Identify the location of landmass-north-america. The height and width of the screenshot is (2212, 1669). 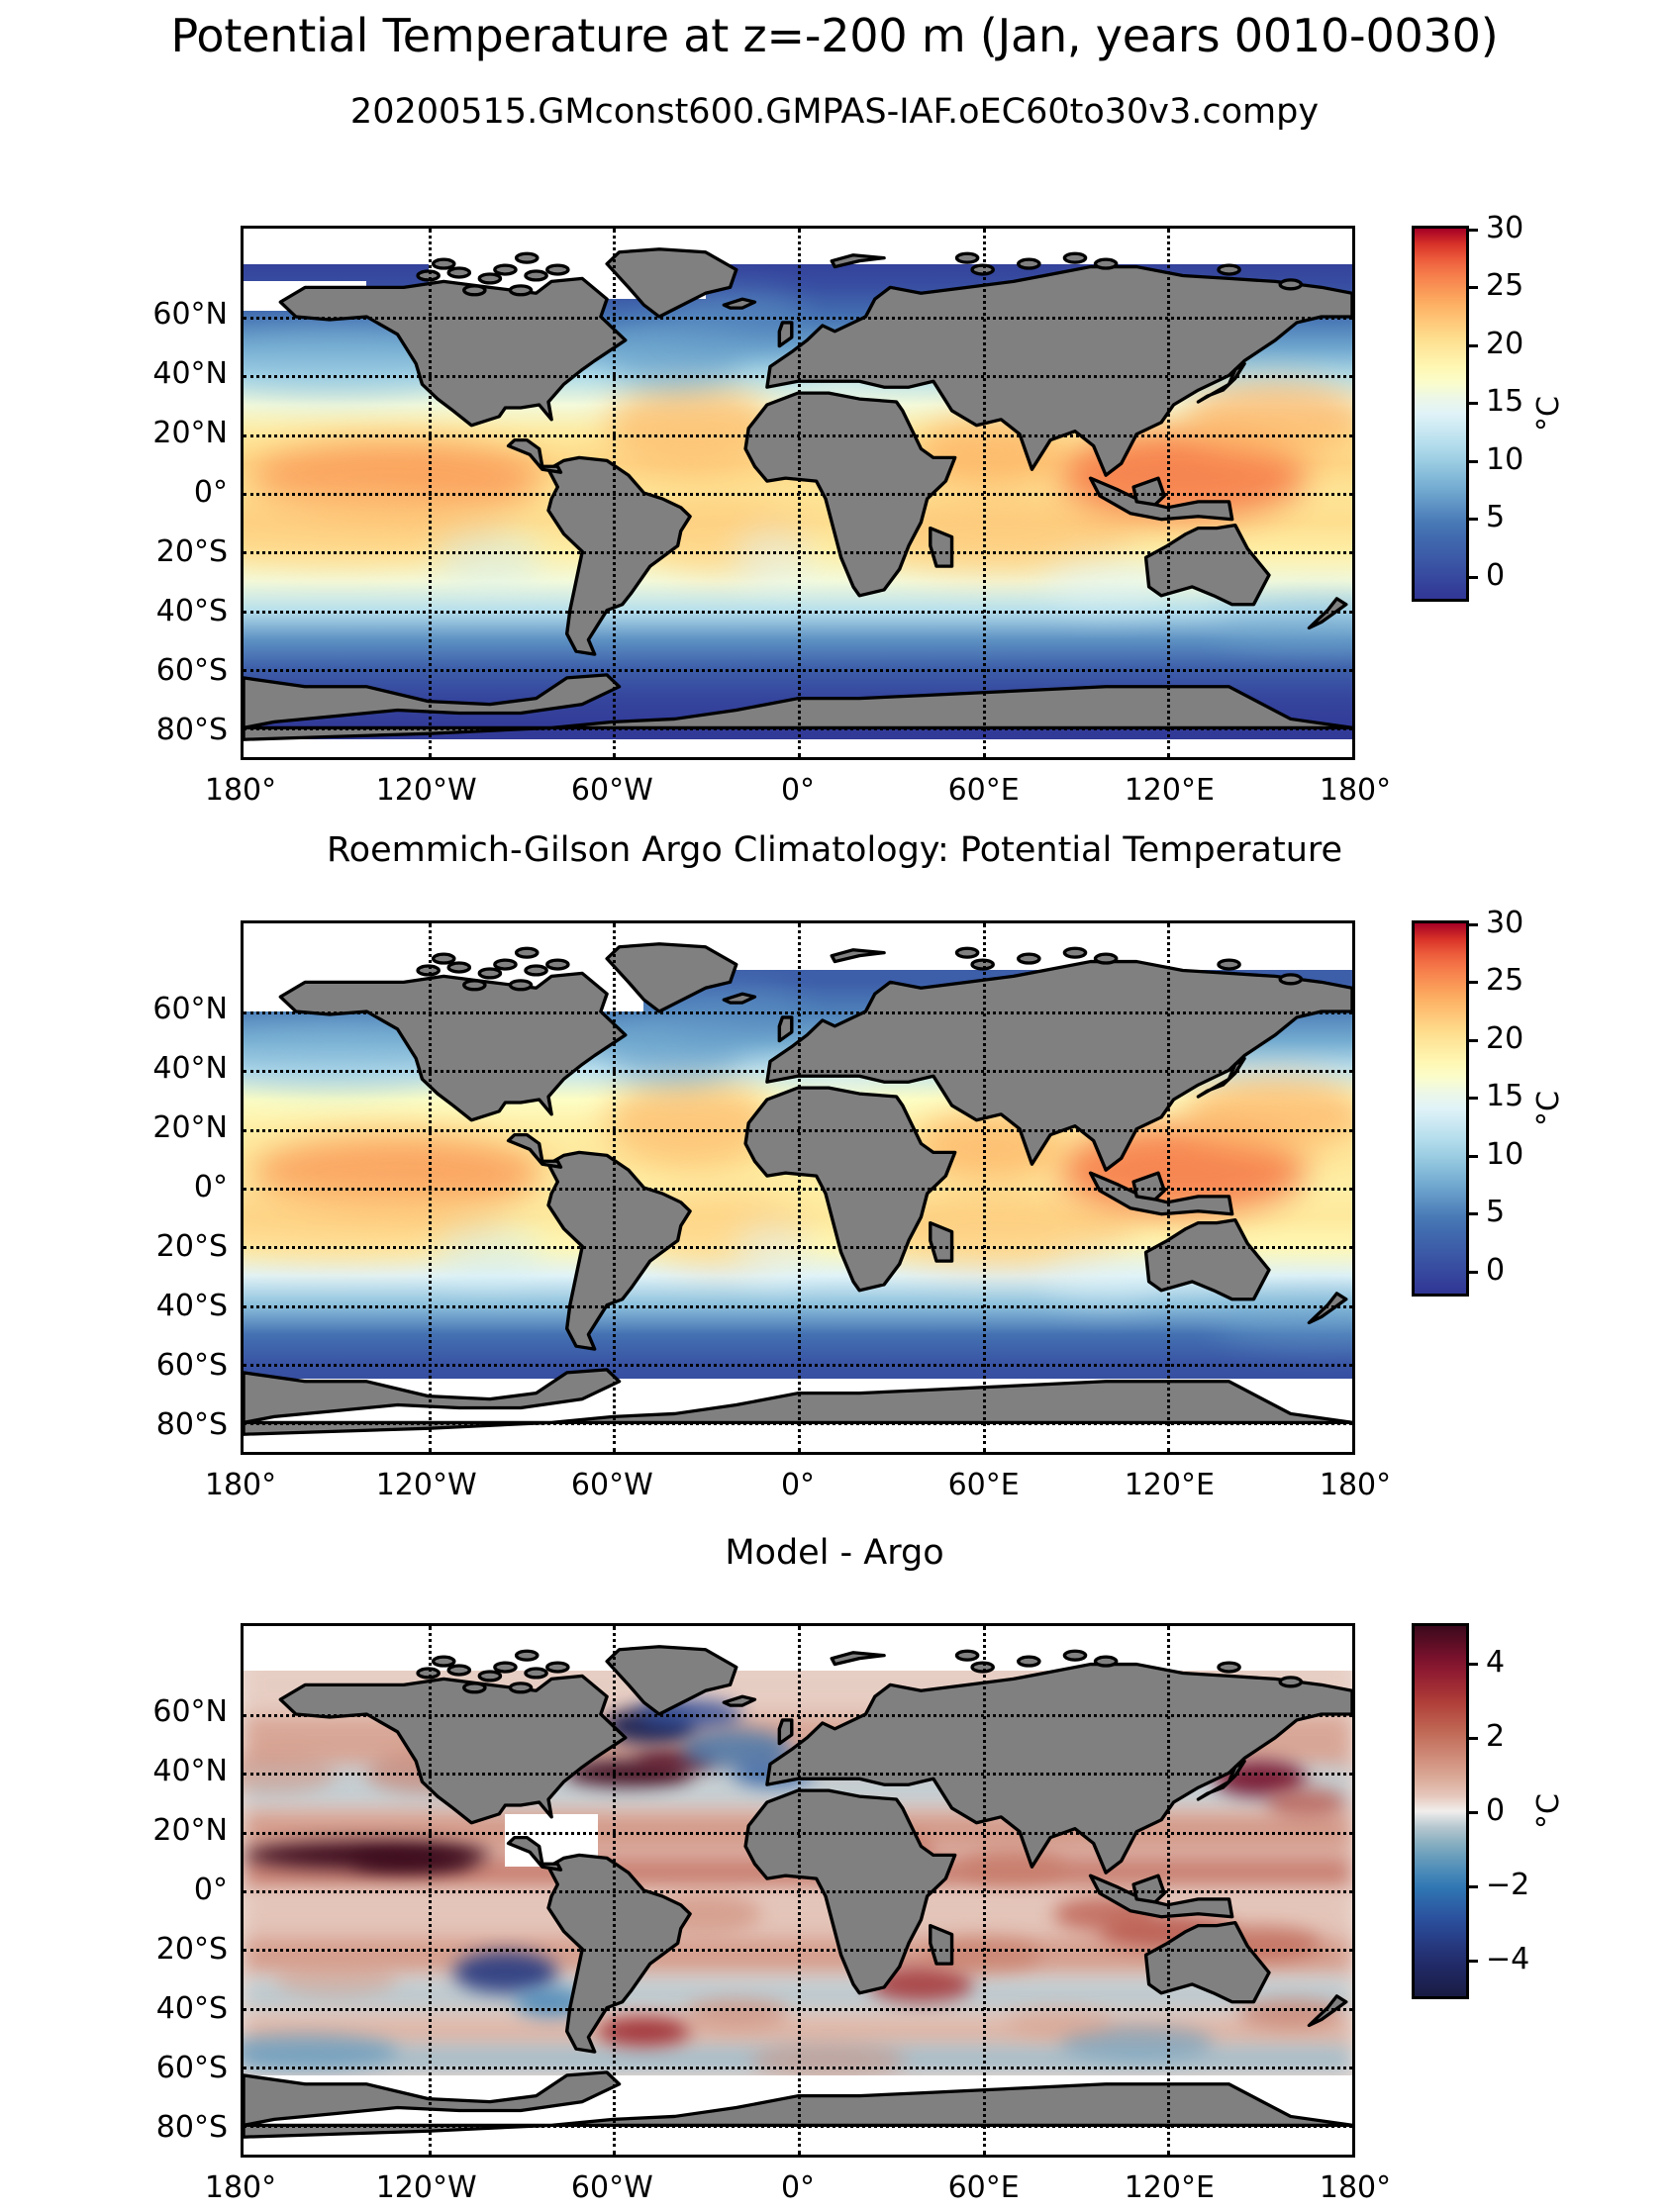
(453, 1046).